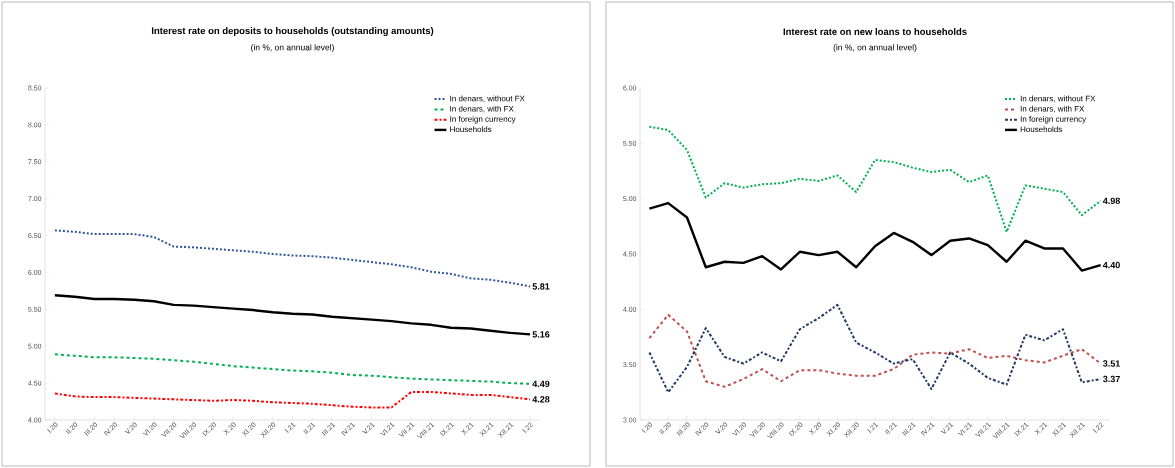 This screenshot has height=468, width=1175. I want to click on data-label: 3.37, so click(1111, 379).